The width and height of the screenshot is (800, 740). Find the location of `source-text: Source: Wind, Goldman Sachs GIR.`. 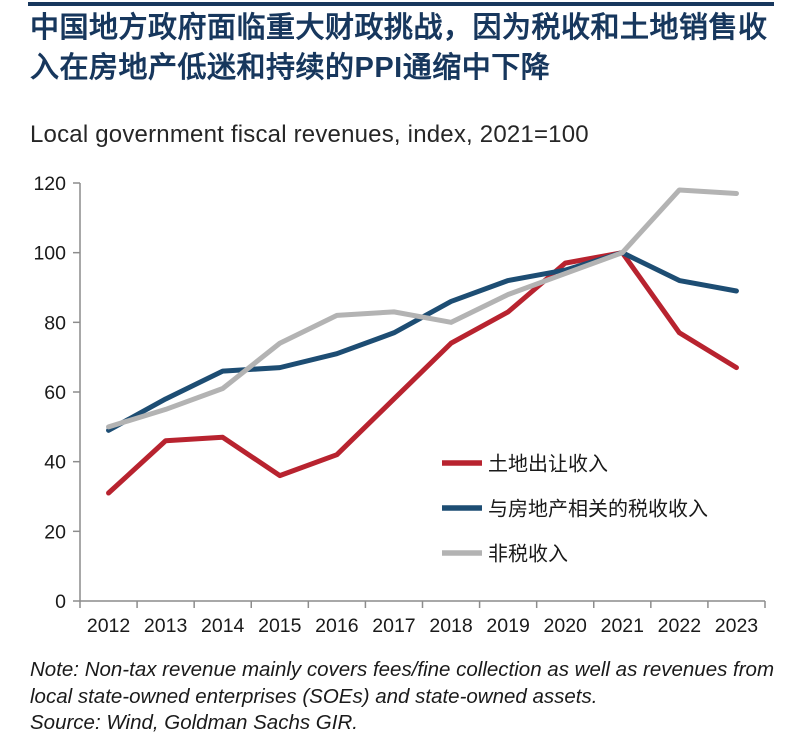

source-text: Source: Wind, Goldman Sachs GIR. is located at coordinates (194, 722).